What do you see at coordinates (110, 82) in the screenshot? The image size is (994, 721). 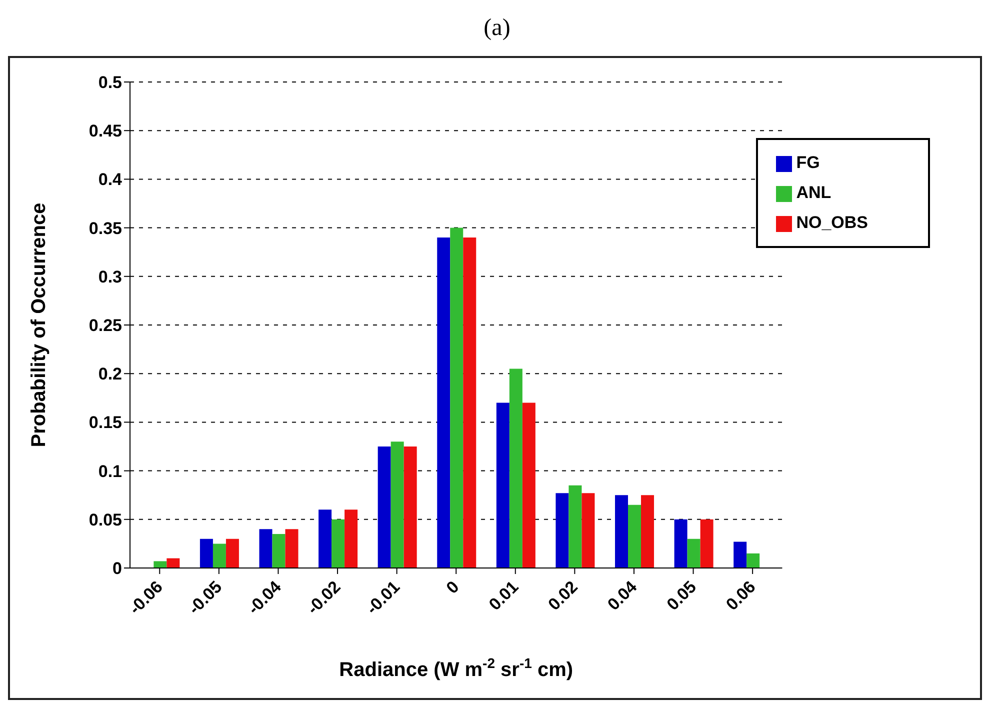 I see `y-tick-label: 0.5` at bounding box center [110, 82].